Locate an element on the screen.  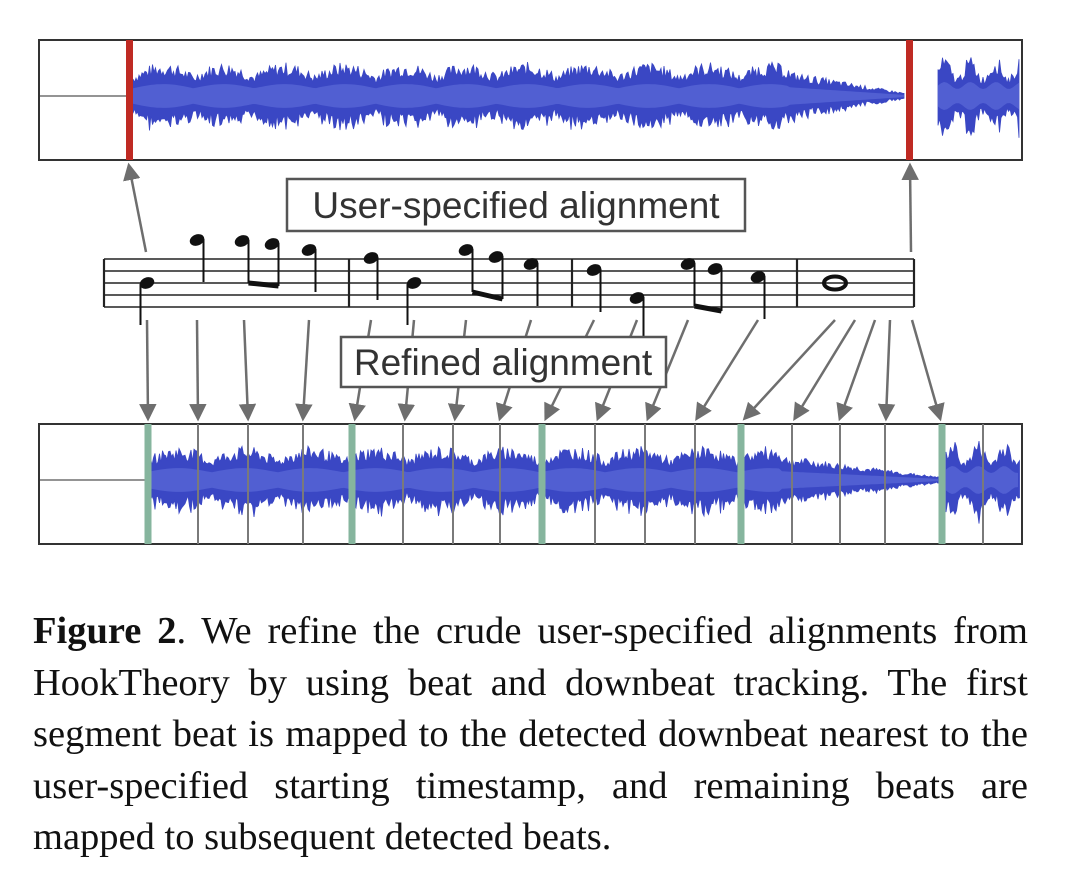
detected-beat-lines is located at coordinates (564, 484).